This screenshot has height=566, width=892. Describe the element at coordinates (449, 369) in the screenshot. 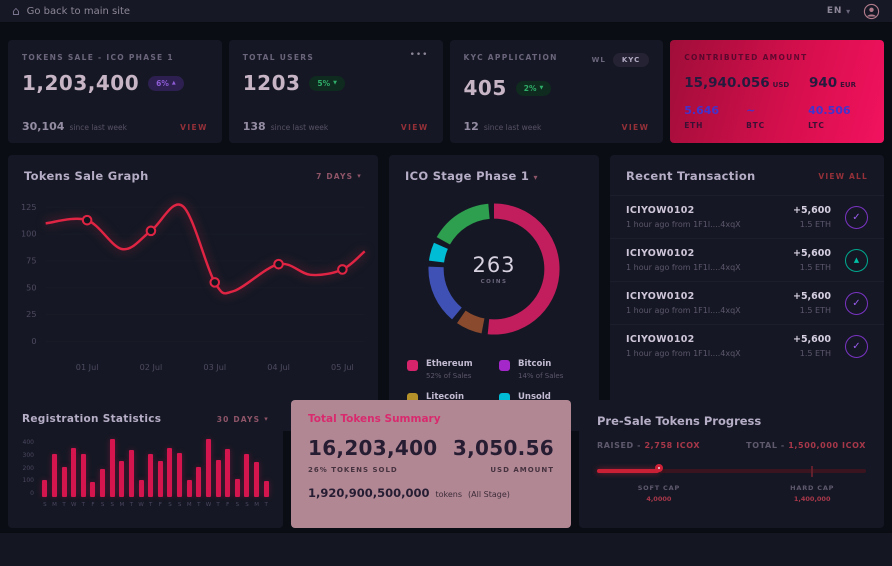

I see `legend-item-ethereum: Ethereum 52% of Sales` at that location.